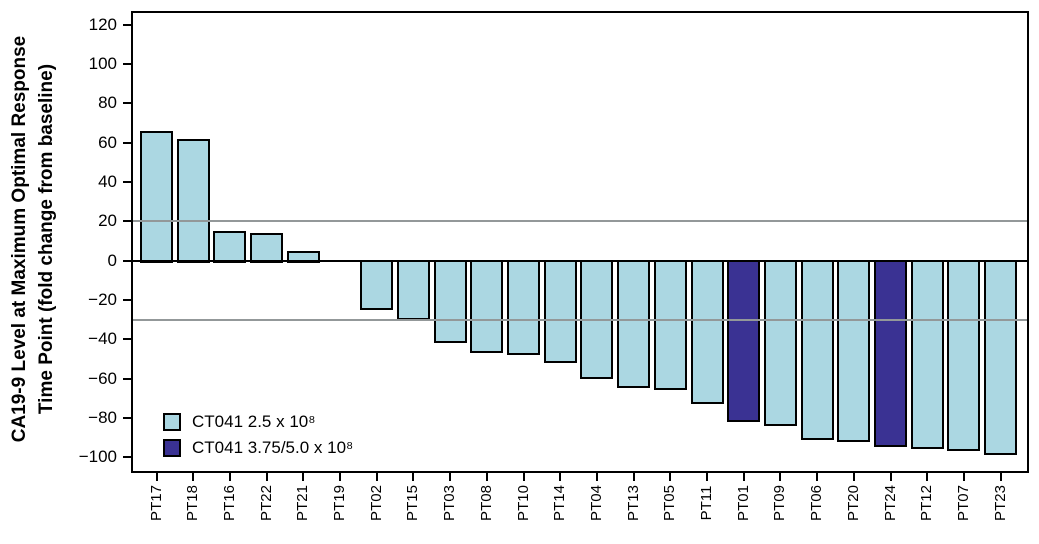 This screenshot has width=1039, height=544. What do you see at coordinates (193, 200) in the screenshot?
I see `bar-PT18` at bounding box center [193, 200].